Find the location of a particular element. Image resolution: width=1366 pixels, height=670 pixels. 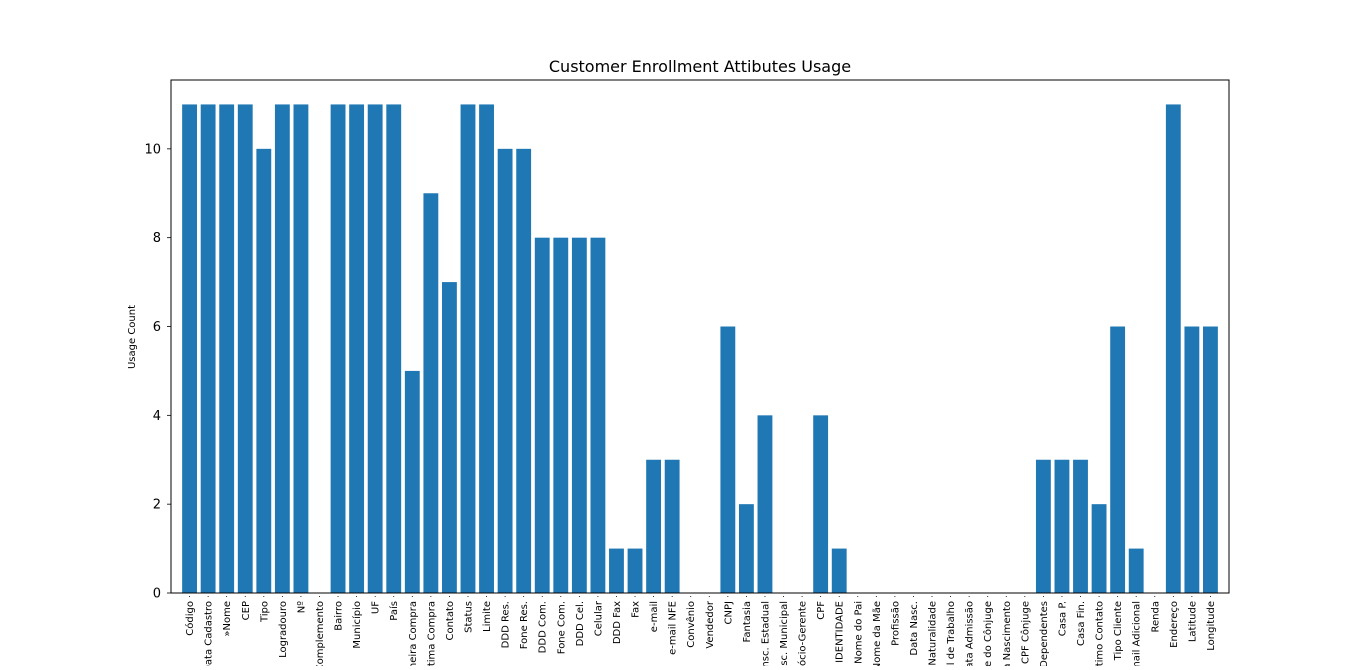

x-tick-label: Data Cadastro is located at coordinates (209, 633).